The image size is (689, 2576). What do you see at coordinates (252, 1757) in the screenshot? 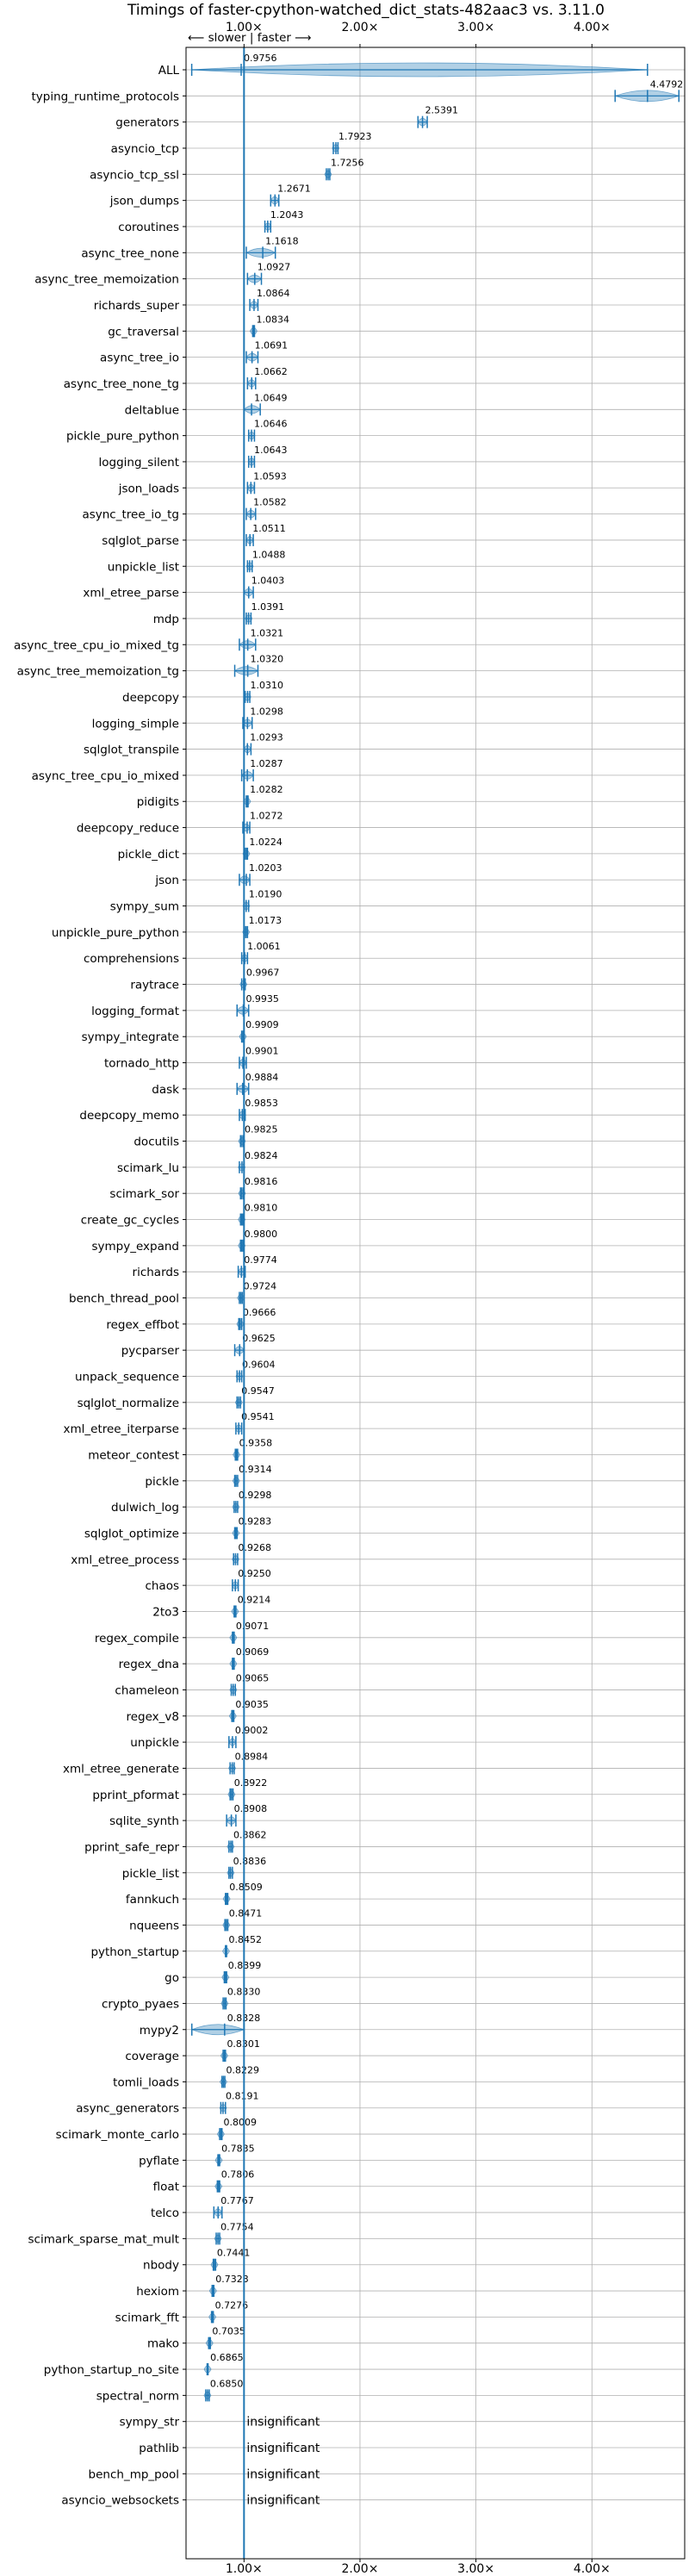
I see `value-label: 0.8984` at bounding box center [252, 1757].